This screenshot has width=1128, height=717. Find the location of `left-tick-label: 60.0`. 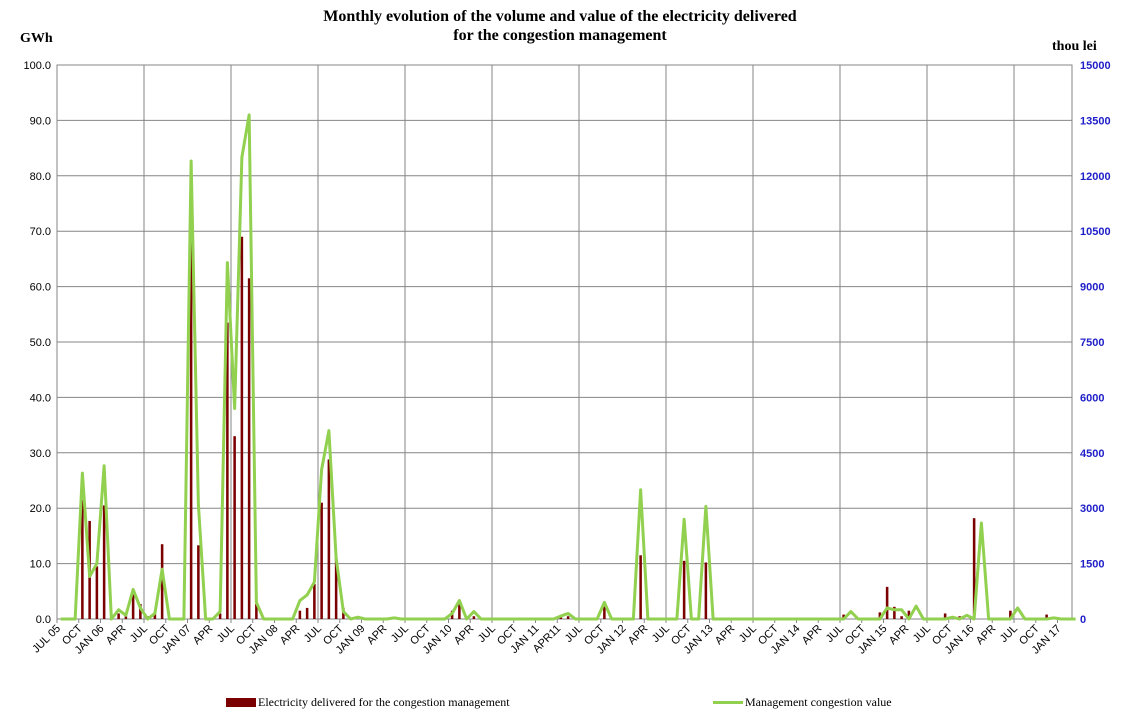

left-tick-label: 60.0 is located at coordinates (40, 288).